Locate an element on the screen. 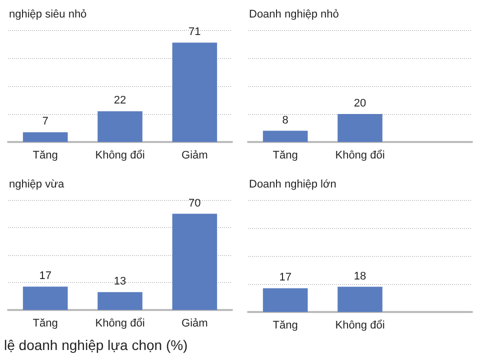 This screenshot has height=360, width=480. data-label: 20 is located at coordinates (360, 104).